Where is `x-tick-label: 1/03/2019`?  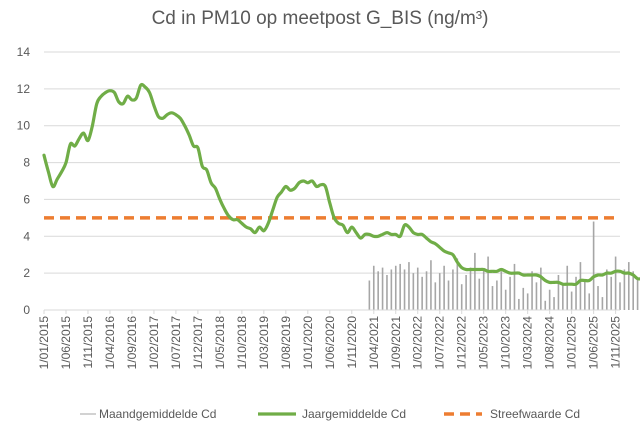
x-tick-label: 1/03/2019 is located at coordinates (264, 343).